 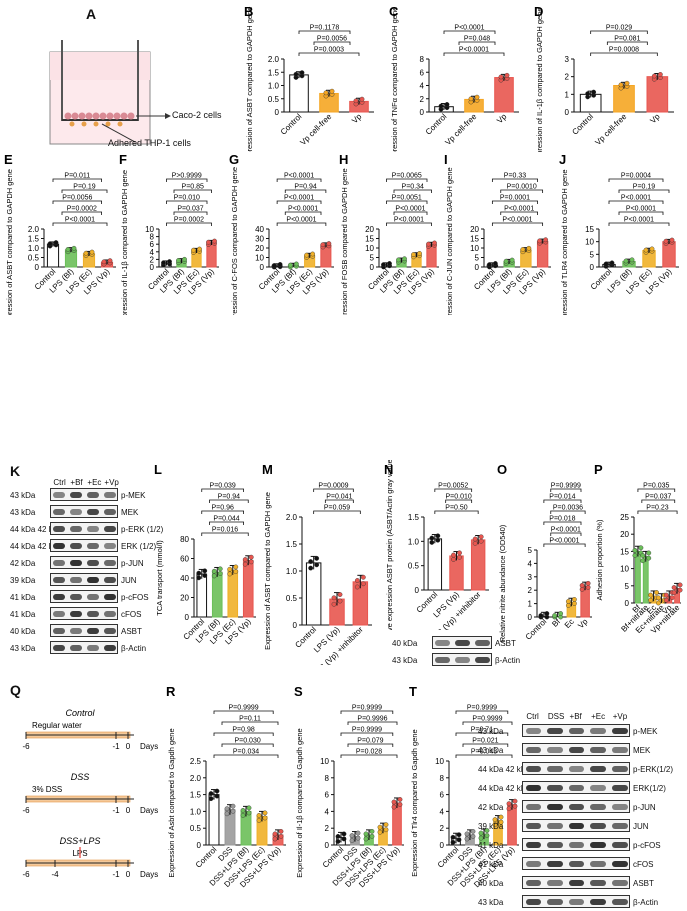 I want to click on protein-label: p-cFOS, so click(x=647, y=845).